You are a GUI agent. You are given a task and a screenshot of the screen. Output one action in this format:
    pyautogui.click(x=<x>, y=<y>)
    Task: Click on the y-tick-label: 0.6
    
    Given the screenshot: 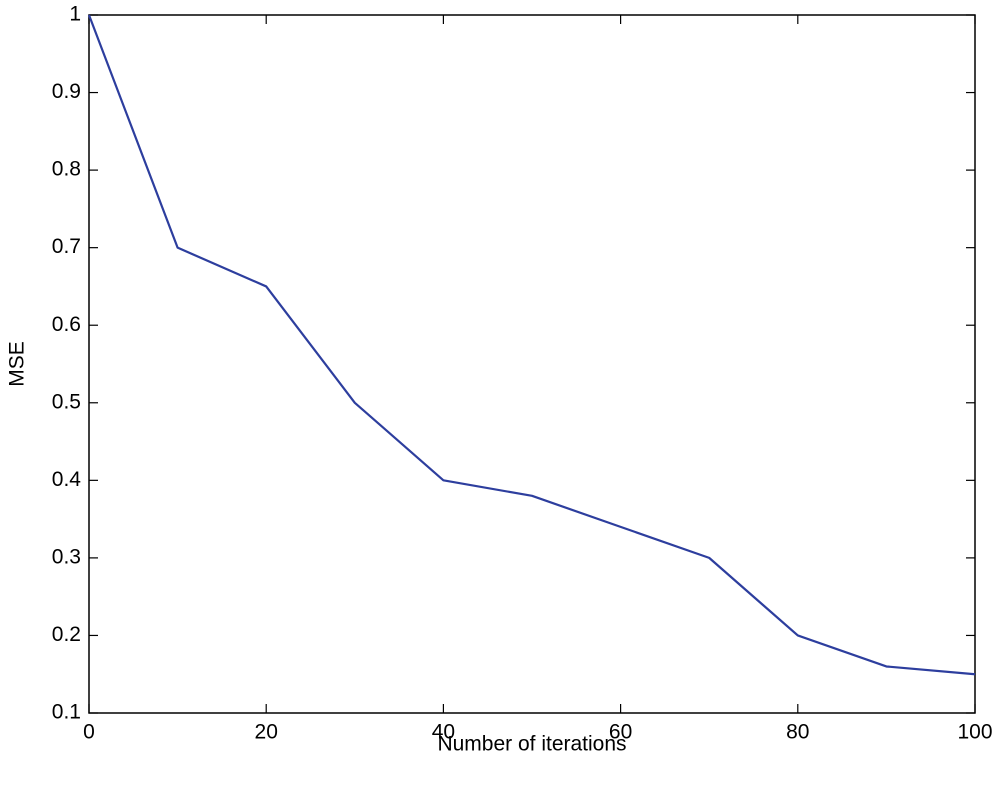 What is the action you would take?
    pyautogui.click(x=66, y=324)
    